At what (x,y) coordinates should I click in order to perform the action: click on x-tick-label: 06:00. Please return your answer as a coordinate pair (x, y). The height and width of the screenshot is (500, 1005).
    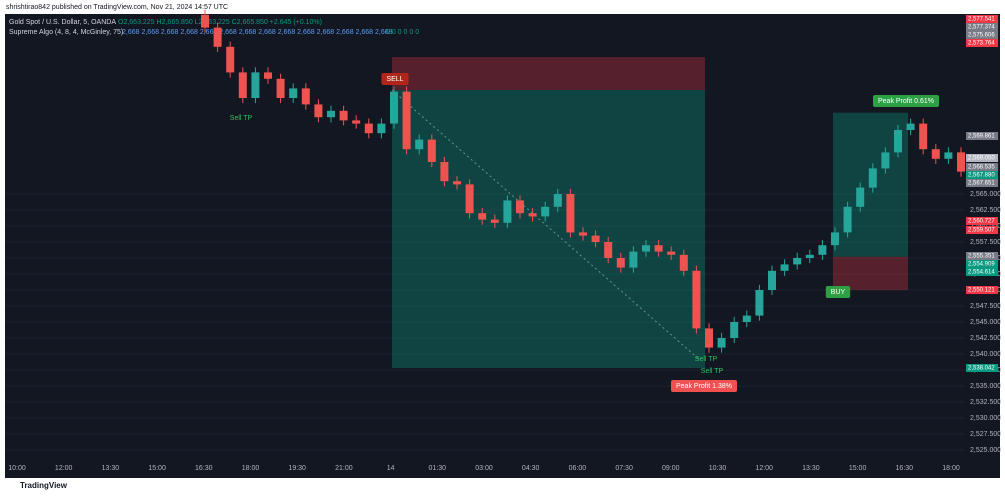
    Looking at the image, I should click on (578, 468).